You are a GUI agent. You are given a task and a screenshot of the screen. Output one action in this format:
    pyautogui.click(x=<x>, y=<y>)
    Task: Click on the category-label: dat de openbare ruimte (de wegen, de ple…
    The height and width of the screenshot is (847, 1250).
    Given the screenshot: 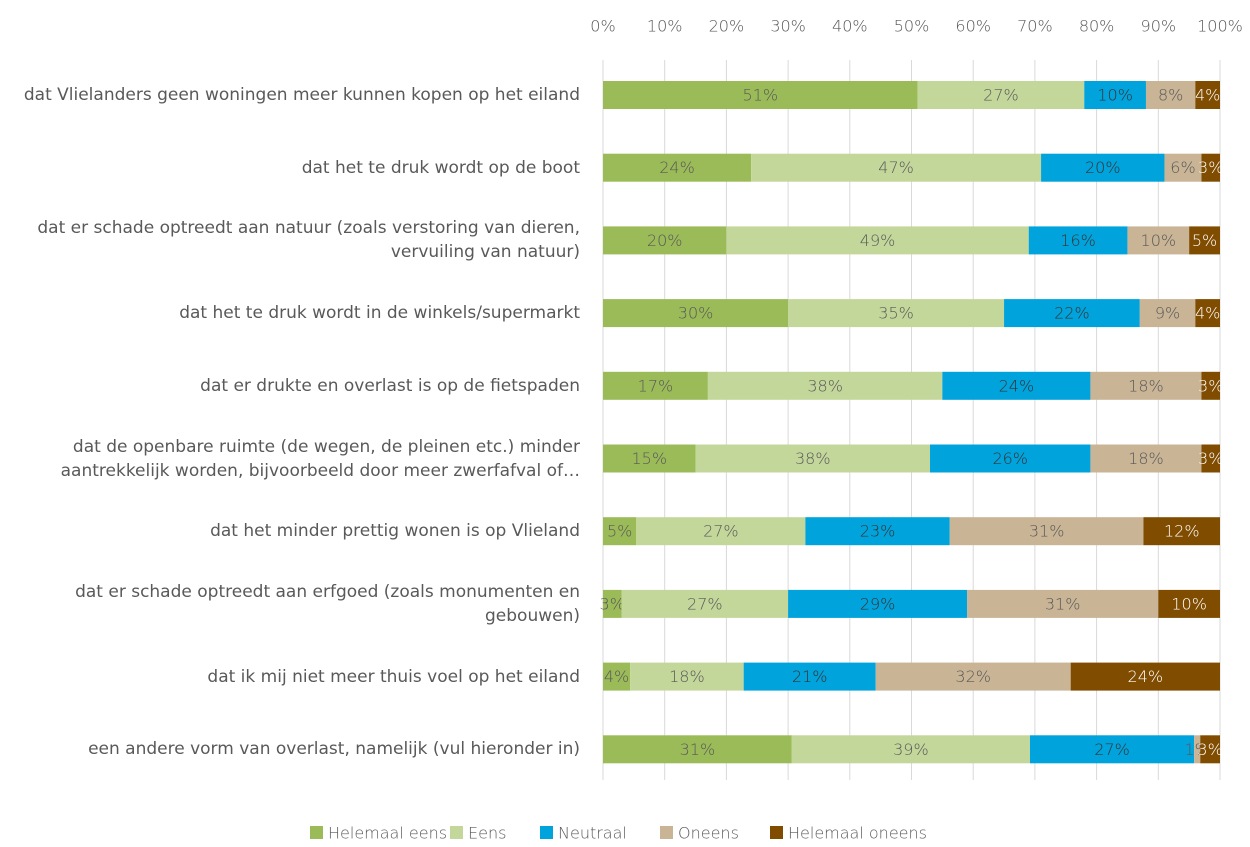 What is the action you would take?
    pyautogui.click(x=320, y=458)
    